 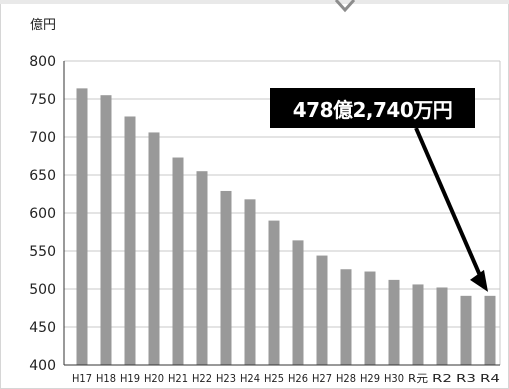 What do you see at coordinates (466, 378) in the screenshot?
I see `x-tick-label: R3` at bounding box center [466, 378].